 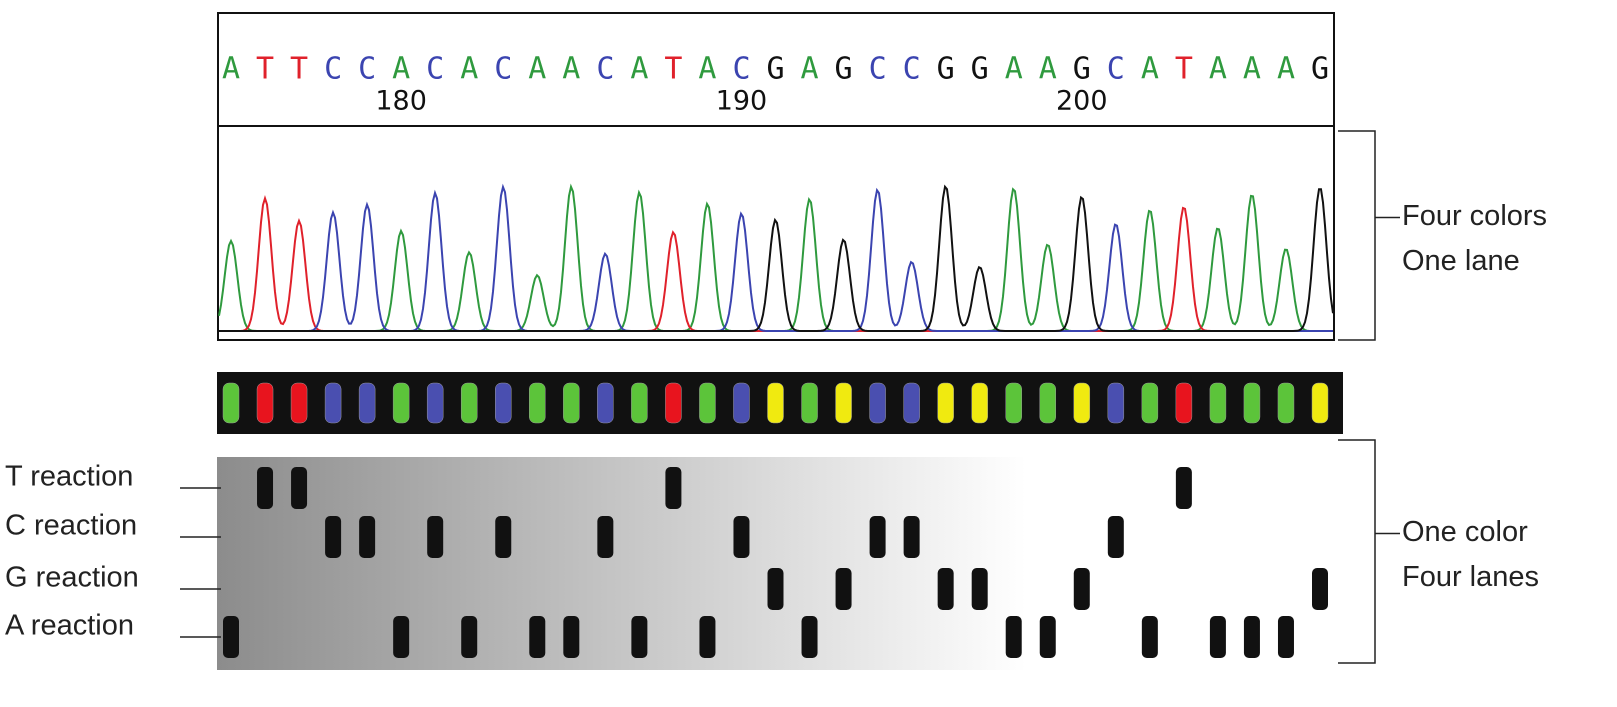 I want to click on lane-label: G reaction, so click(x=72, y=578).